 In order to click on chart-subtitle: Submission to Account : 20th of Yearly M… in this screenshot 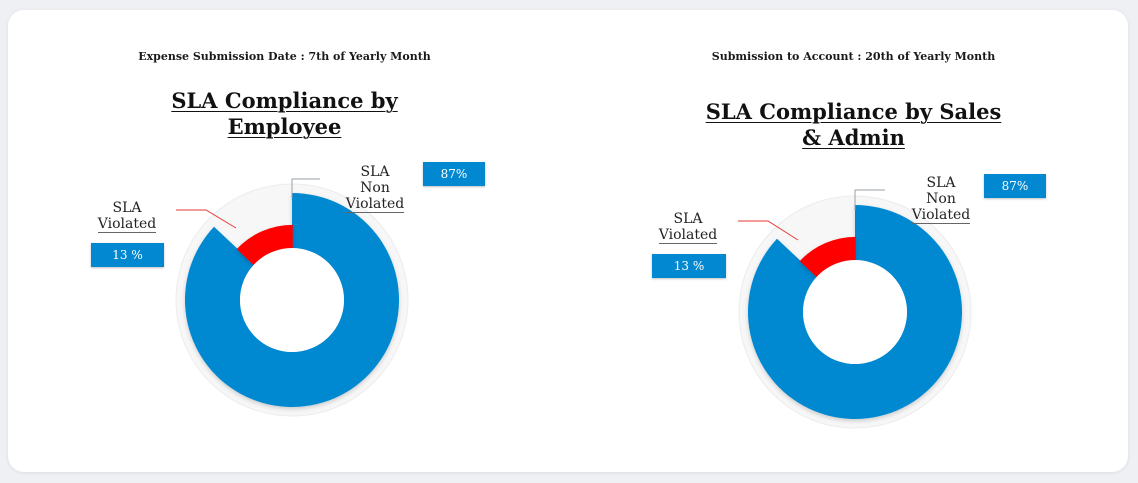, I will do `click(853, 56)`.